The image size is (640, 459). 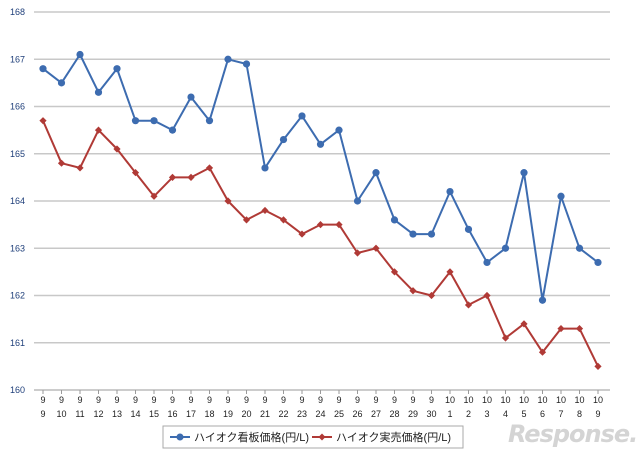 I want to click on x-tick-day: 20, so click(x=246, y=414).